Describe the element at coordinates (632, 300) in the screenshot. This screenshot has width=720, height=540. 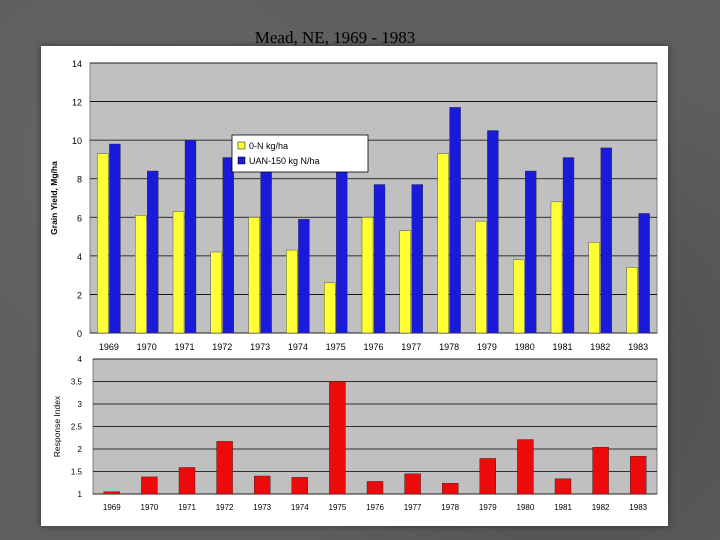
I see `bar-zero-n-1983` at that location.